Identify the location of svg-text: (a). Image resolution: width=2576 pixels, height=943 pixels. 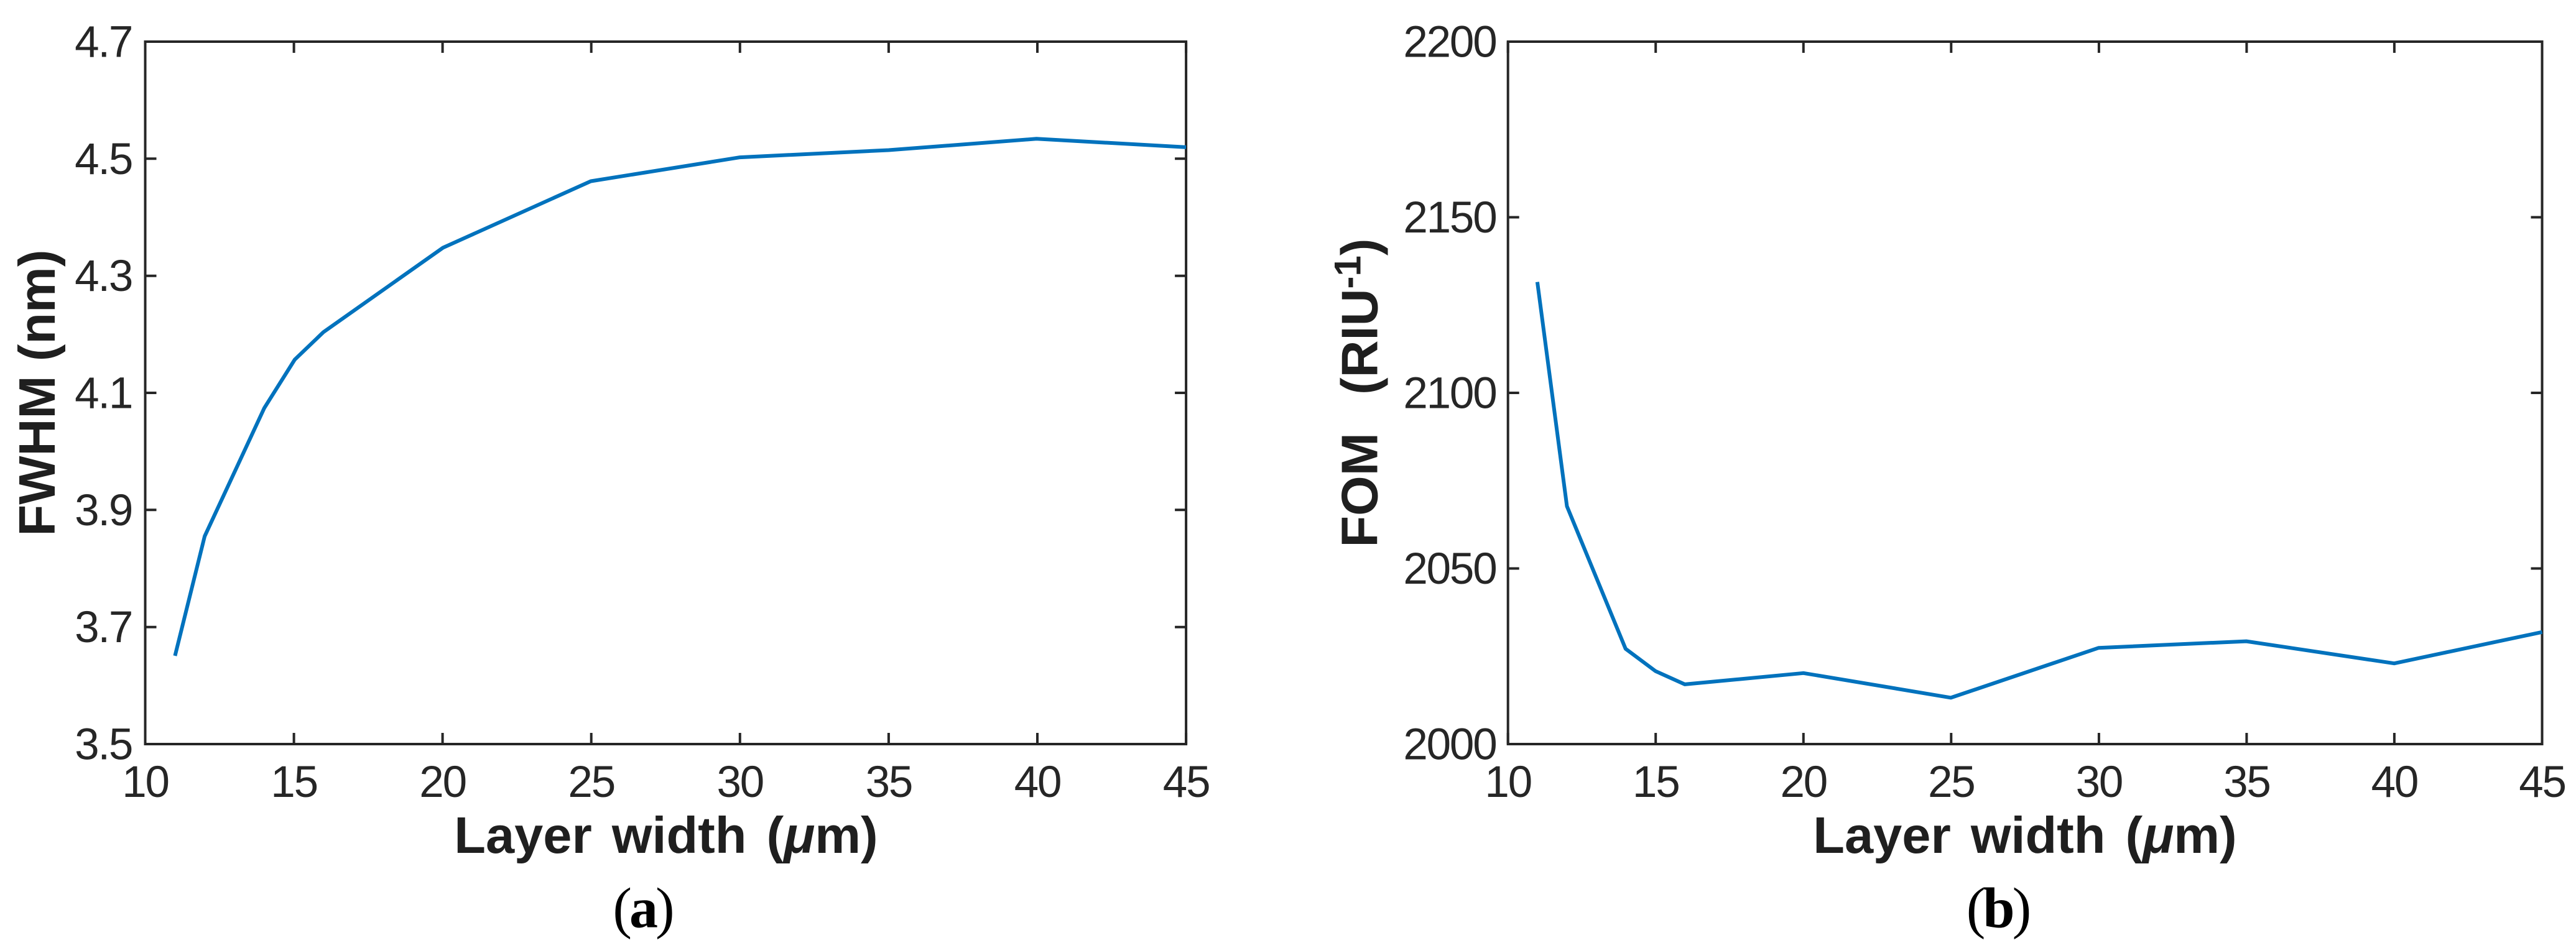
(642, 908).